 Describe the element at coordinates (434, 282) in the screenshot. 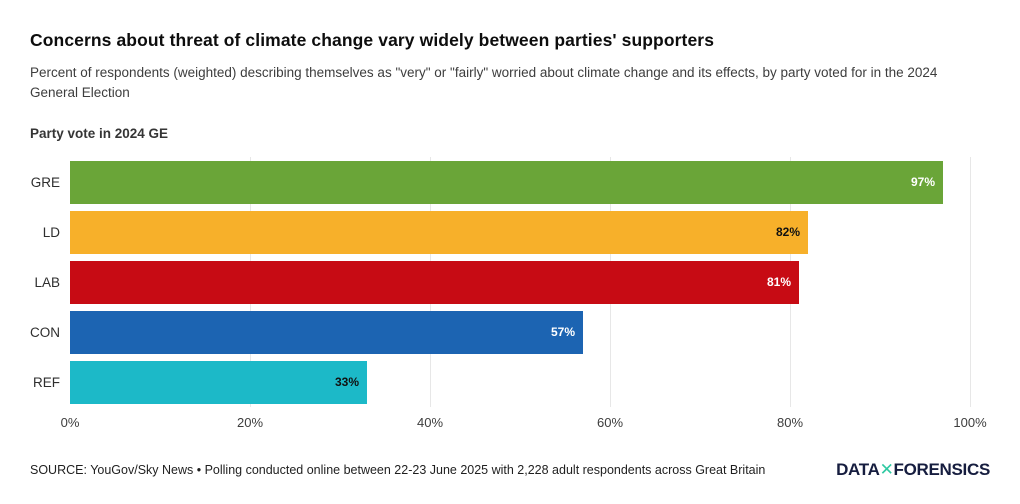

I see `bar-lab: 81%` at that location.